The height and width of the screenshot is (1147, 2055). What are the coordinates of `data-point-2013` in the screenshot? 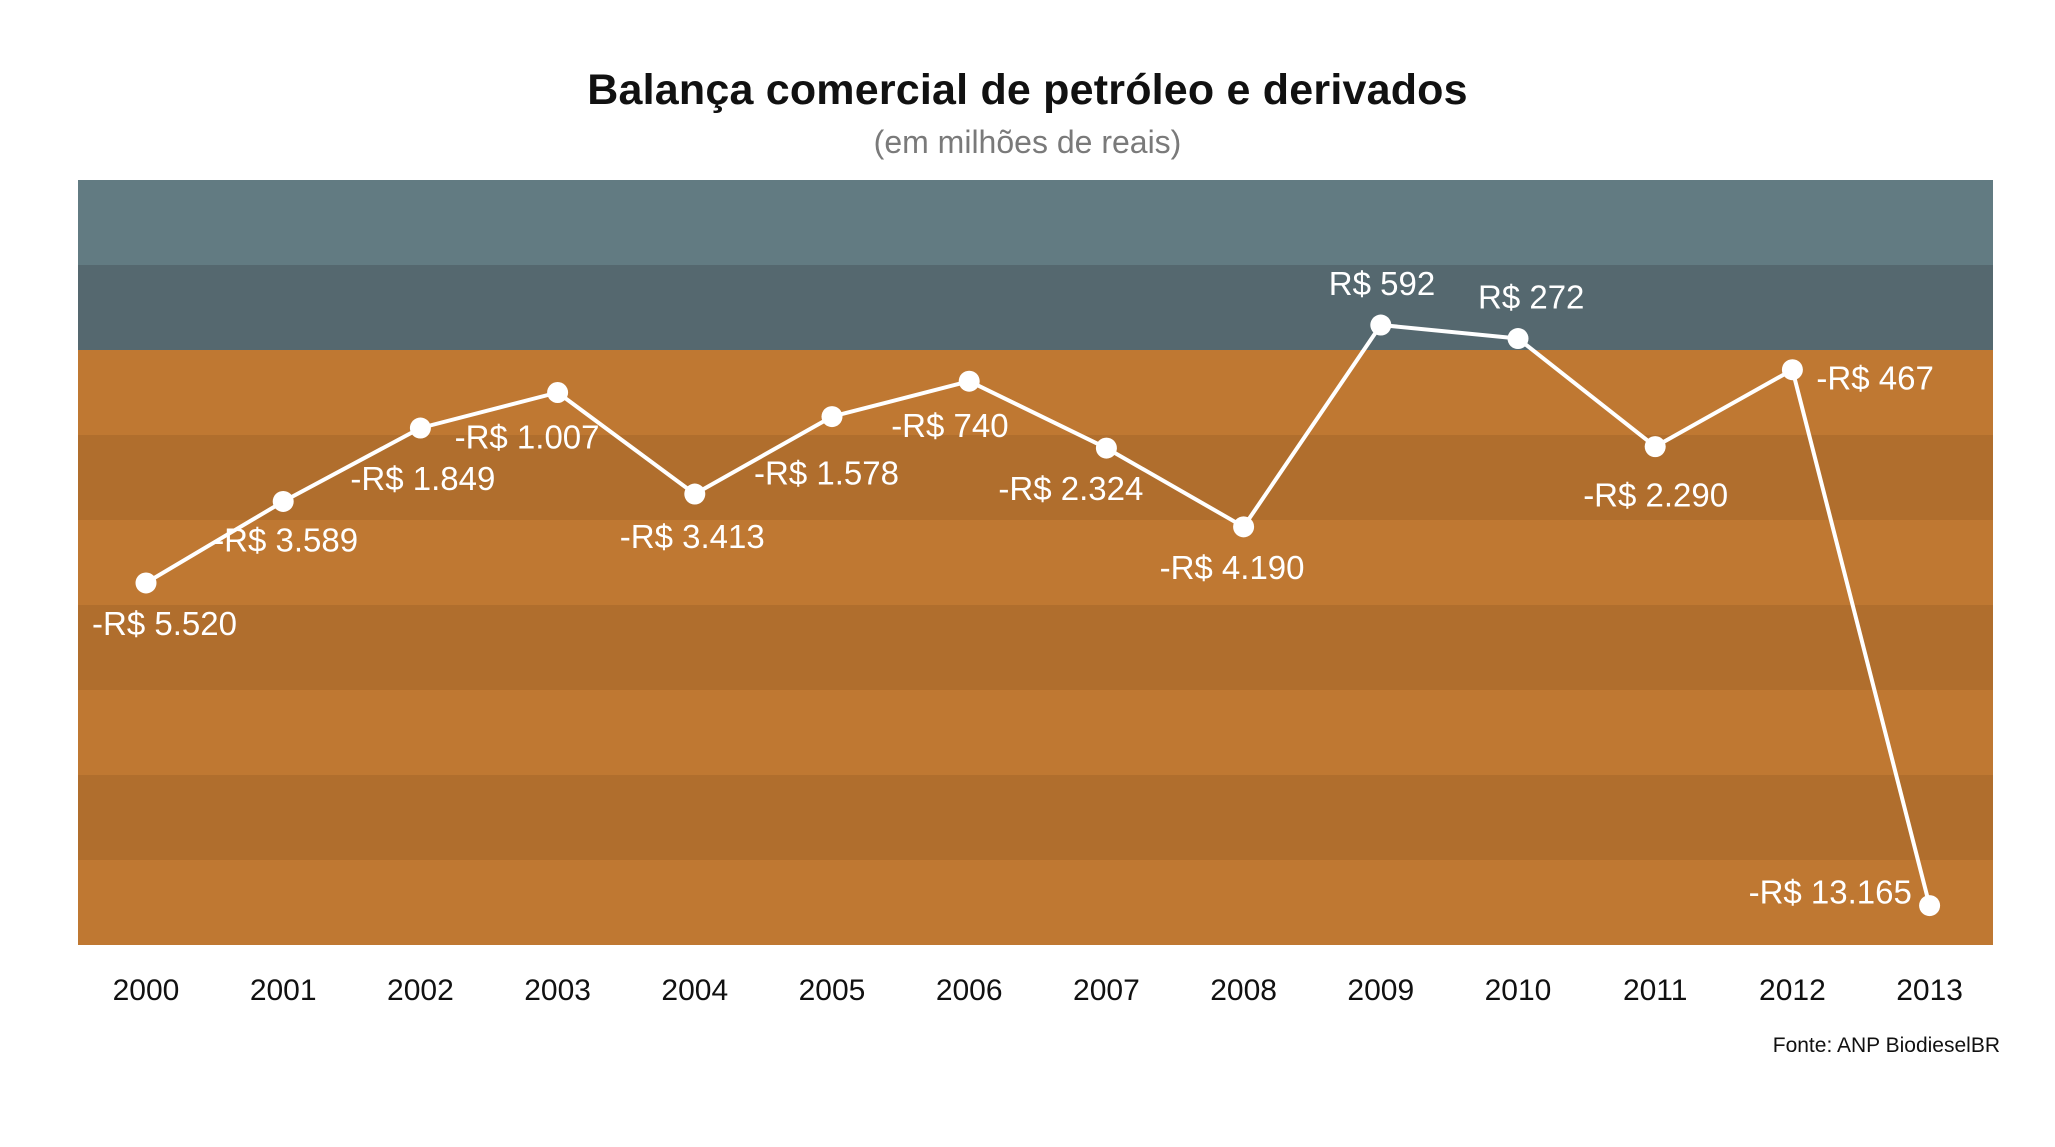 It's located at (1930, 906).